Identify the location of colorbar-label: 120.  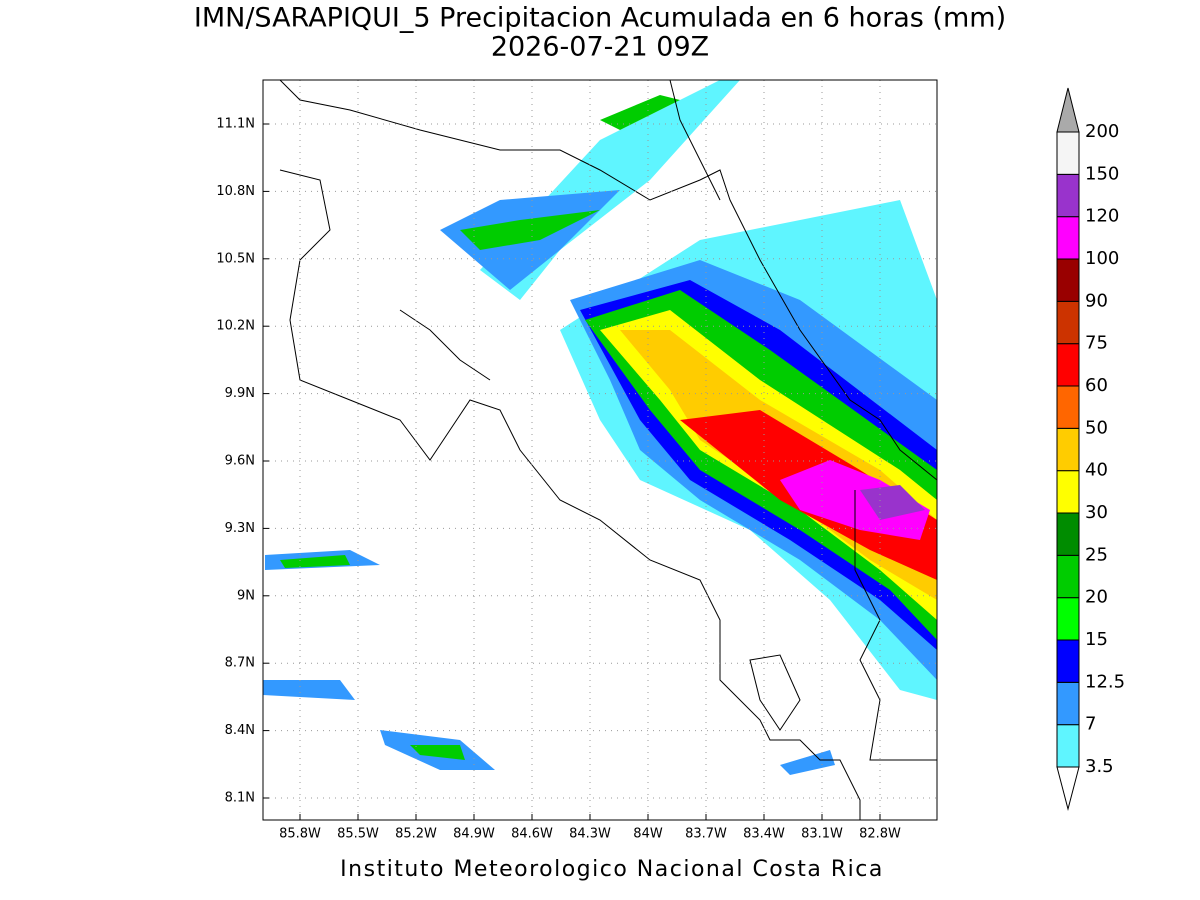
(1102, 216).